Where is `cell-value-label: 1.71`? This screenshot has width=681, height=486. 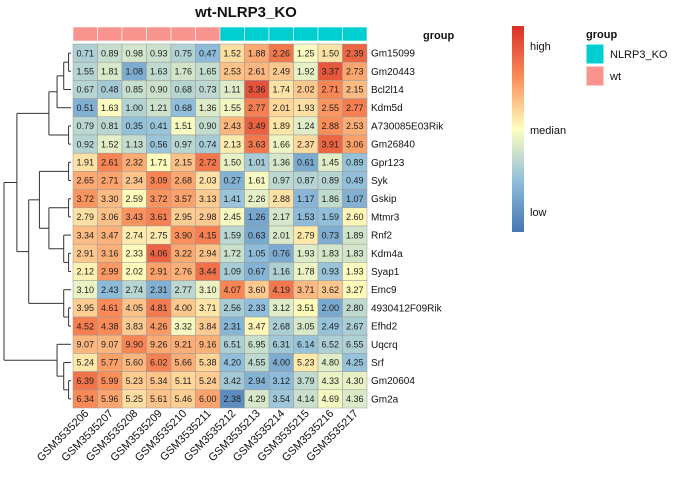
cell-value-label: 1.71 is located at coordinates (159, 163).